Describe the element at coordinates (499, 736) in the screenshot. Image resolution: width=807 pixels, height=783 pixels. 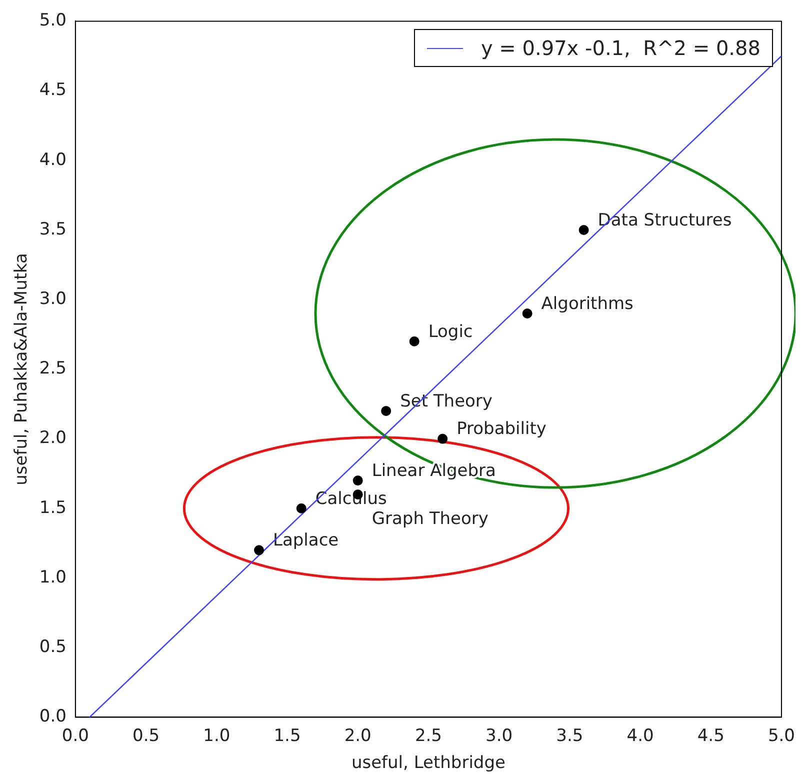
I see `x-tick-label: 3.0` at that location.